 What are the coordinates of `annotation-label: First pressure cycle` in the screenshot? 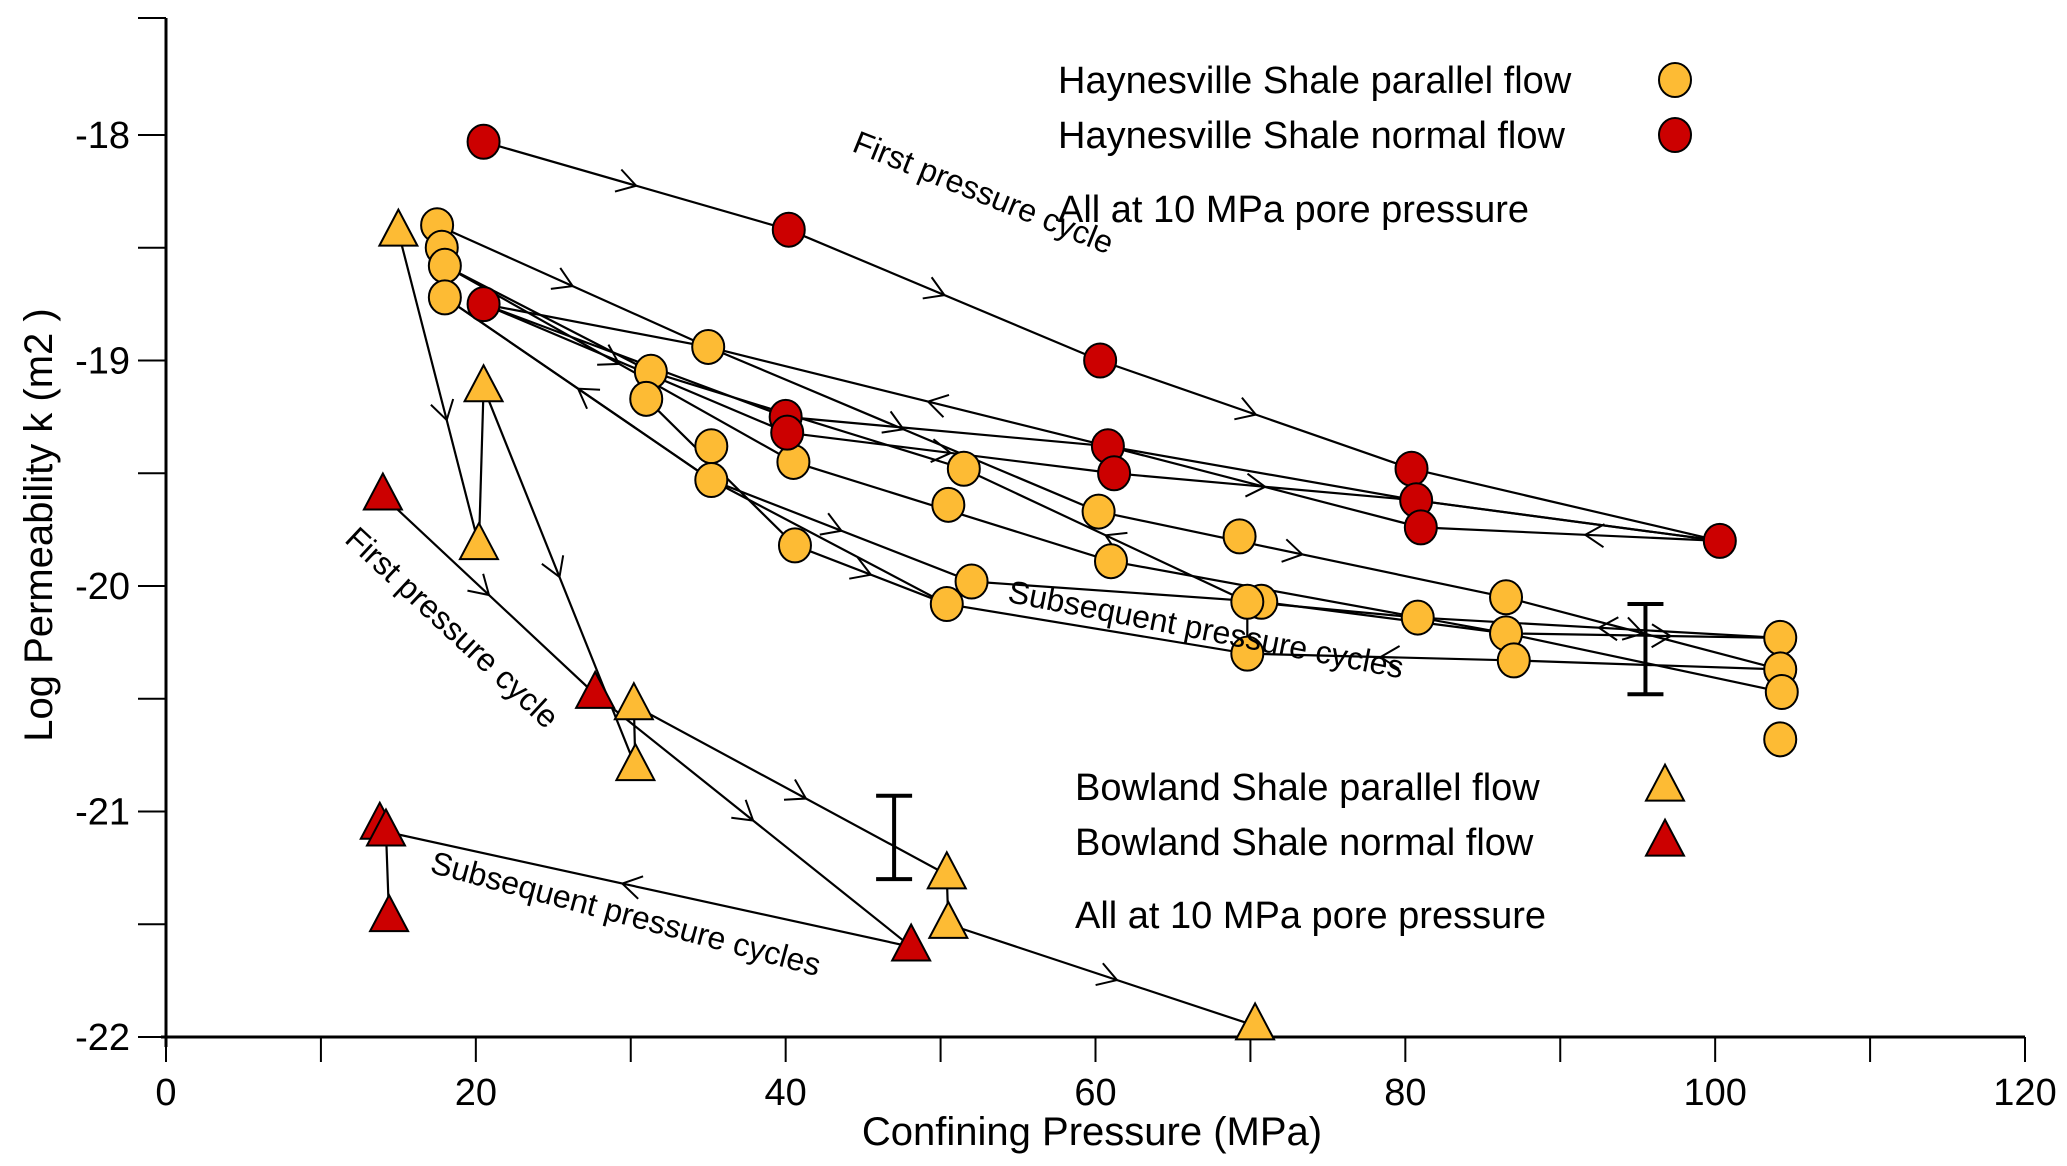 It's located at (452, 628).